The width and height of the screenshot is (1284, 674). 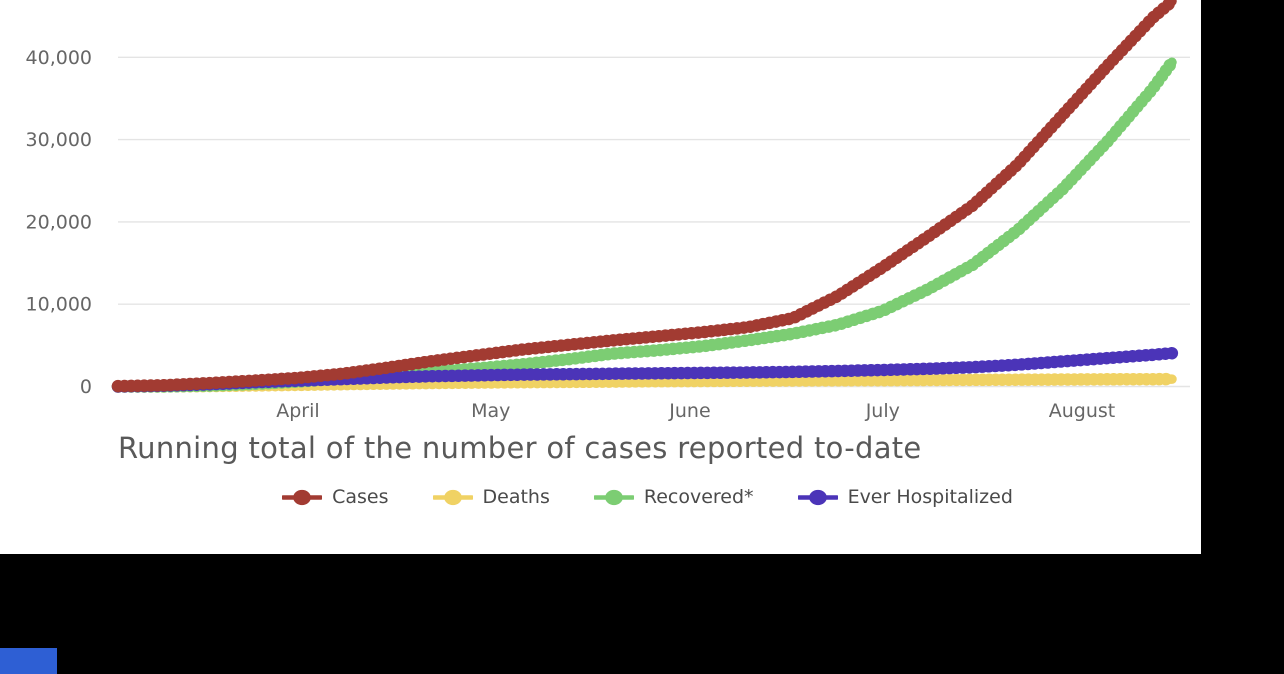 What do you see at coordinates (86, 387) in the screenshot?
I see `y-tick-label: 0` at bounding box center [86, 387].